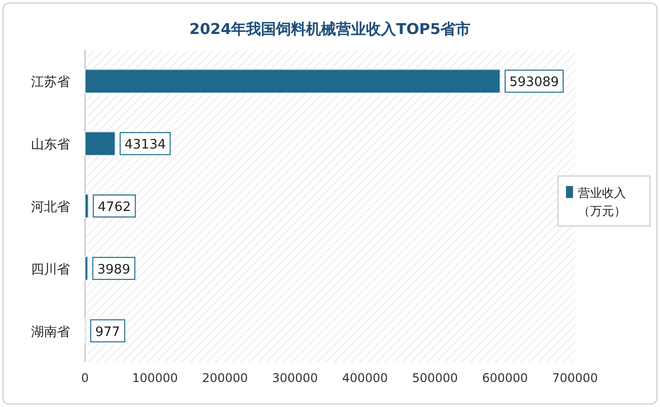 This screenshot has height=407, width=660. What do you see at coordinates (114, 207) in the screenshot?
I see `data-label: 4762` at bounding box center [114, 207].